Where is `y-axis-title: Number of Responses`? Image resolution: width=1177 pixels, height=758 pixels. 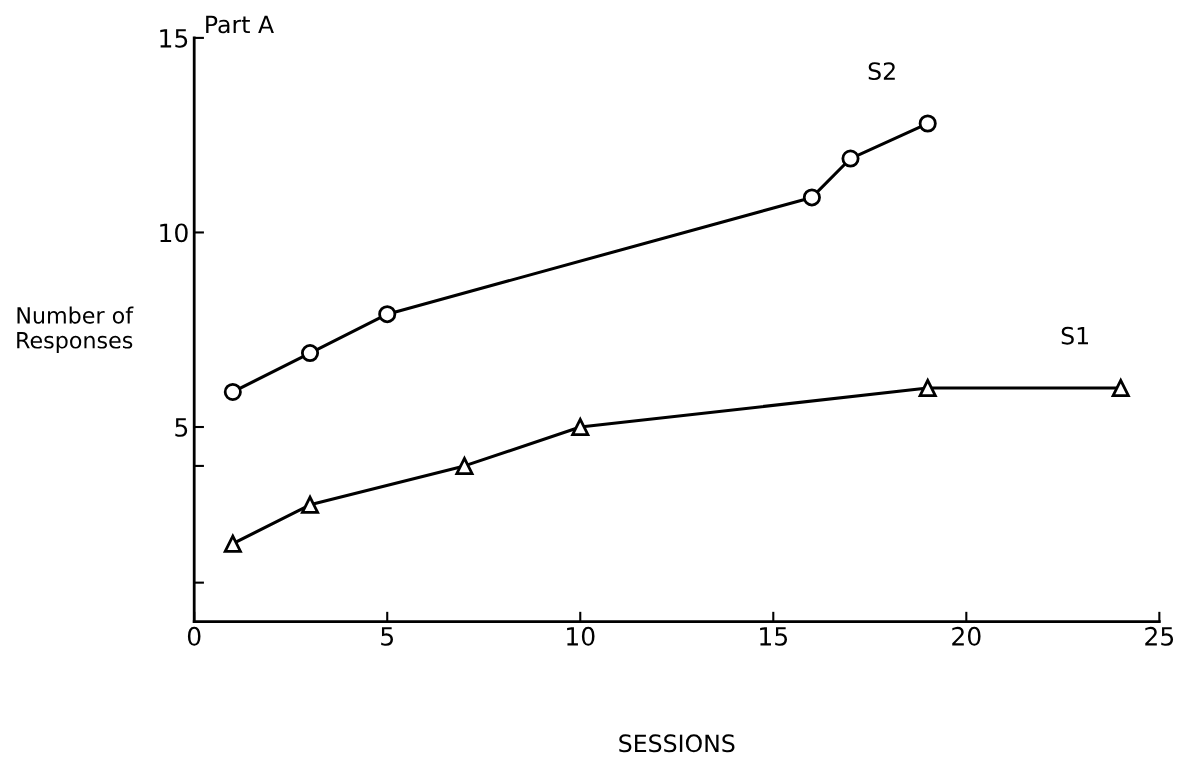 y-axis-title: Number of Responses is located at coordinates (75, 329).